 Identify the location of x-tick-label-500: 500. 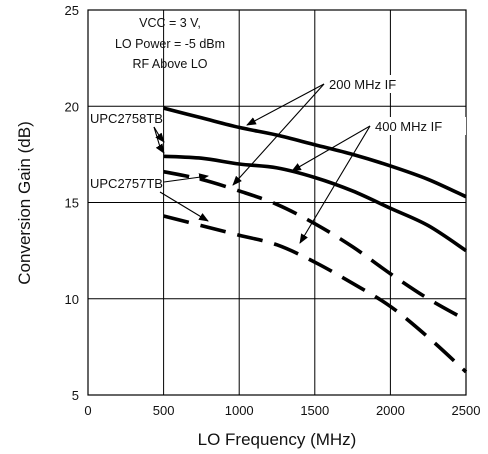
(164, 410).